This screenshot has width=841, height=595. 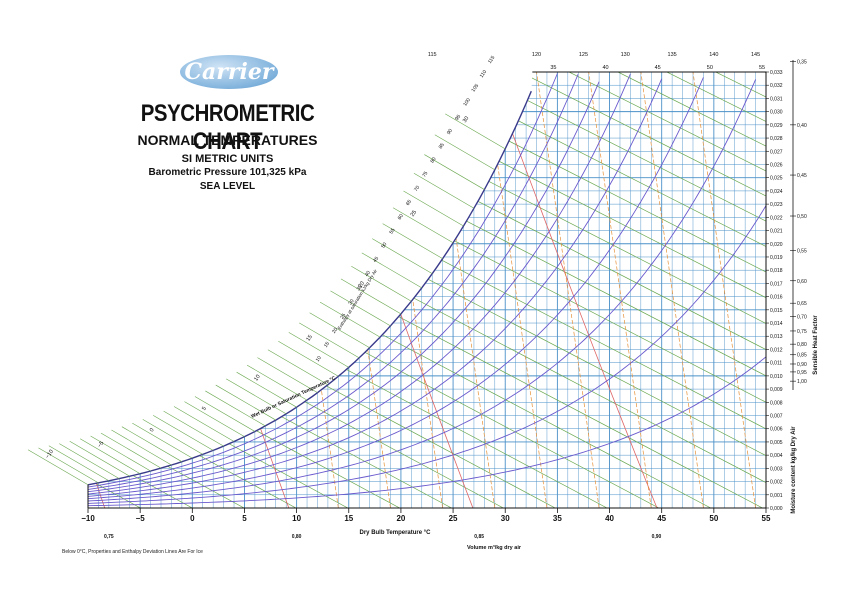 What do you see at coordinates (414, 213) in the screenshot?
I see `wet-bulb-label: 25` at bounding box center [414, 213].